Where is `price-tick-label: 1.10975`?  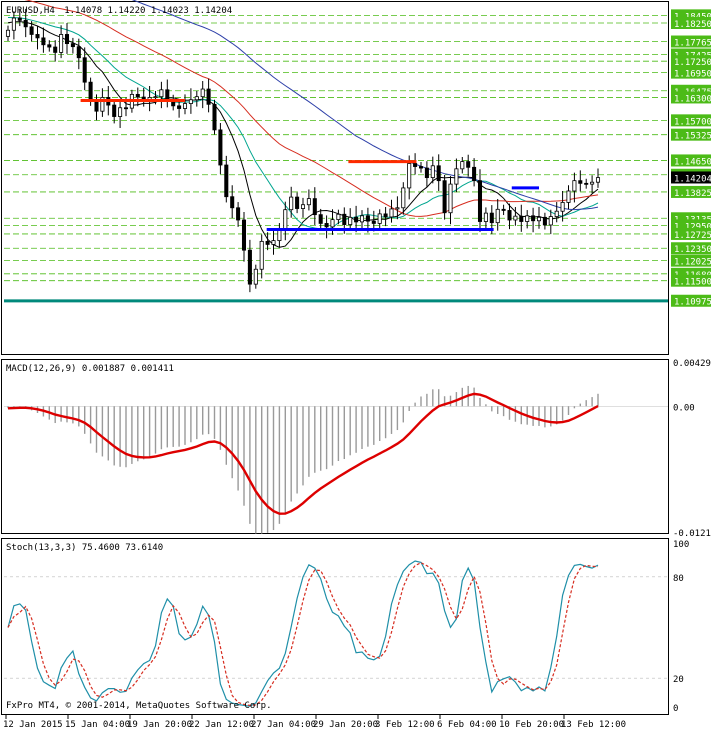 price-tick-label: 1.10975 is located at coordinates (692, 303).